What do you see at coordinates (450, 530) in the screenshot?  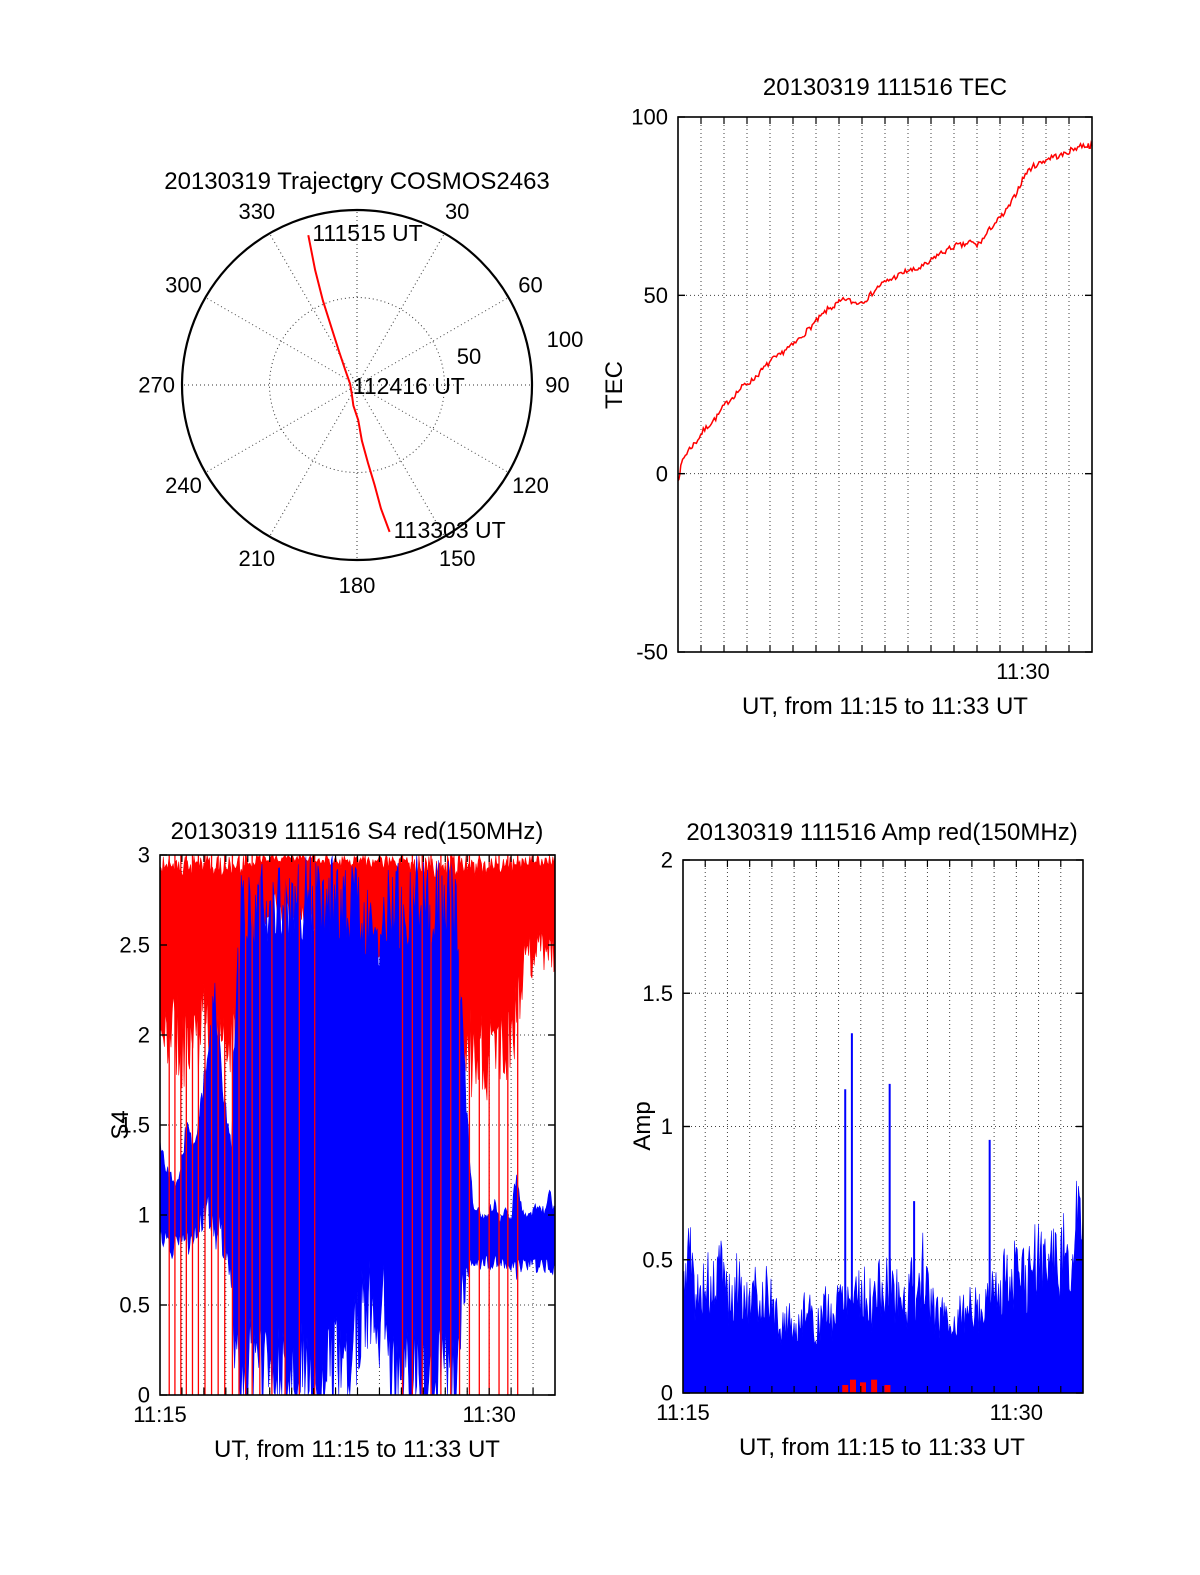 I see `trajectory-time-label: 113303 UT` at bounding box center [450, 530].